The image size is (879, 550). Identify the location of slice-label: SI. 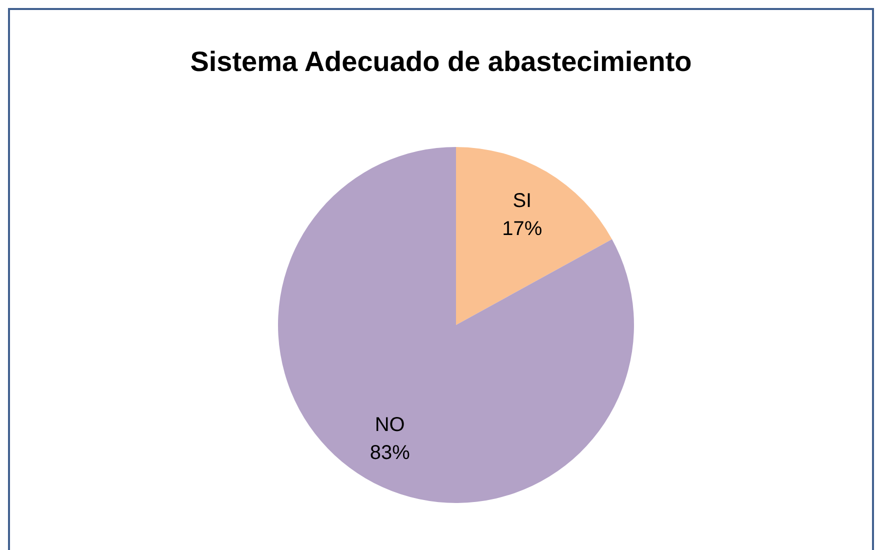
(522, 201).